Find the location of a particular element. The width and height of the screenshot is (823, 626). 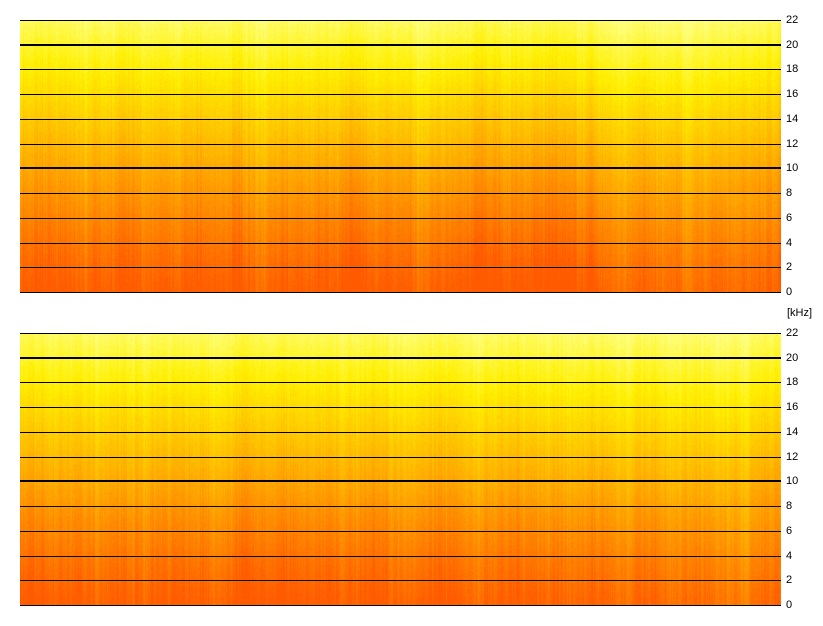

y-axis-unit-label: [kHz] is located at coordinates (800, 313).